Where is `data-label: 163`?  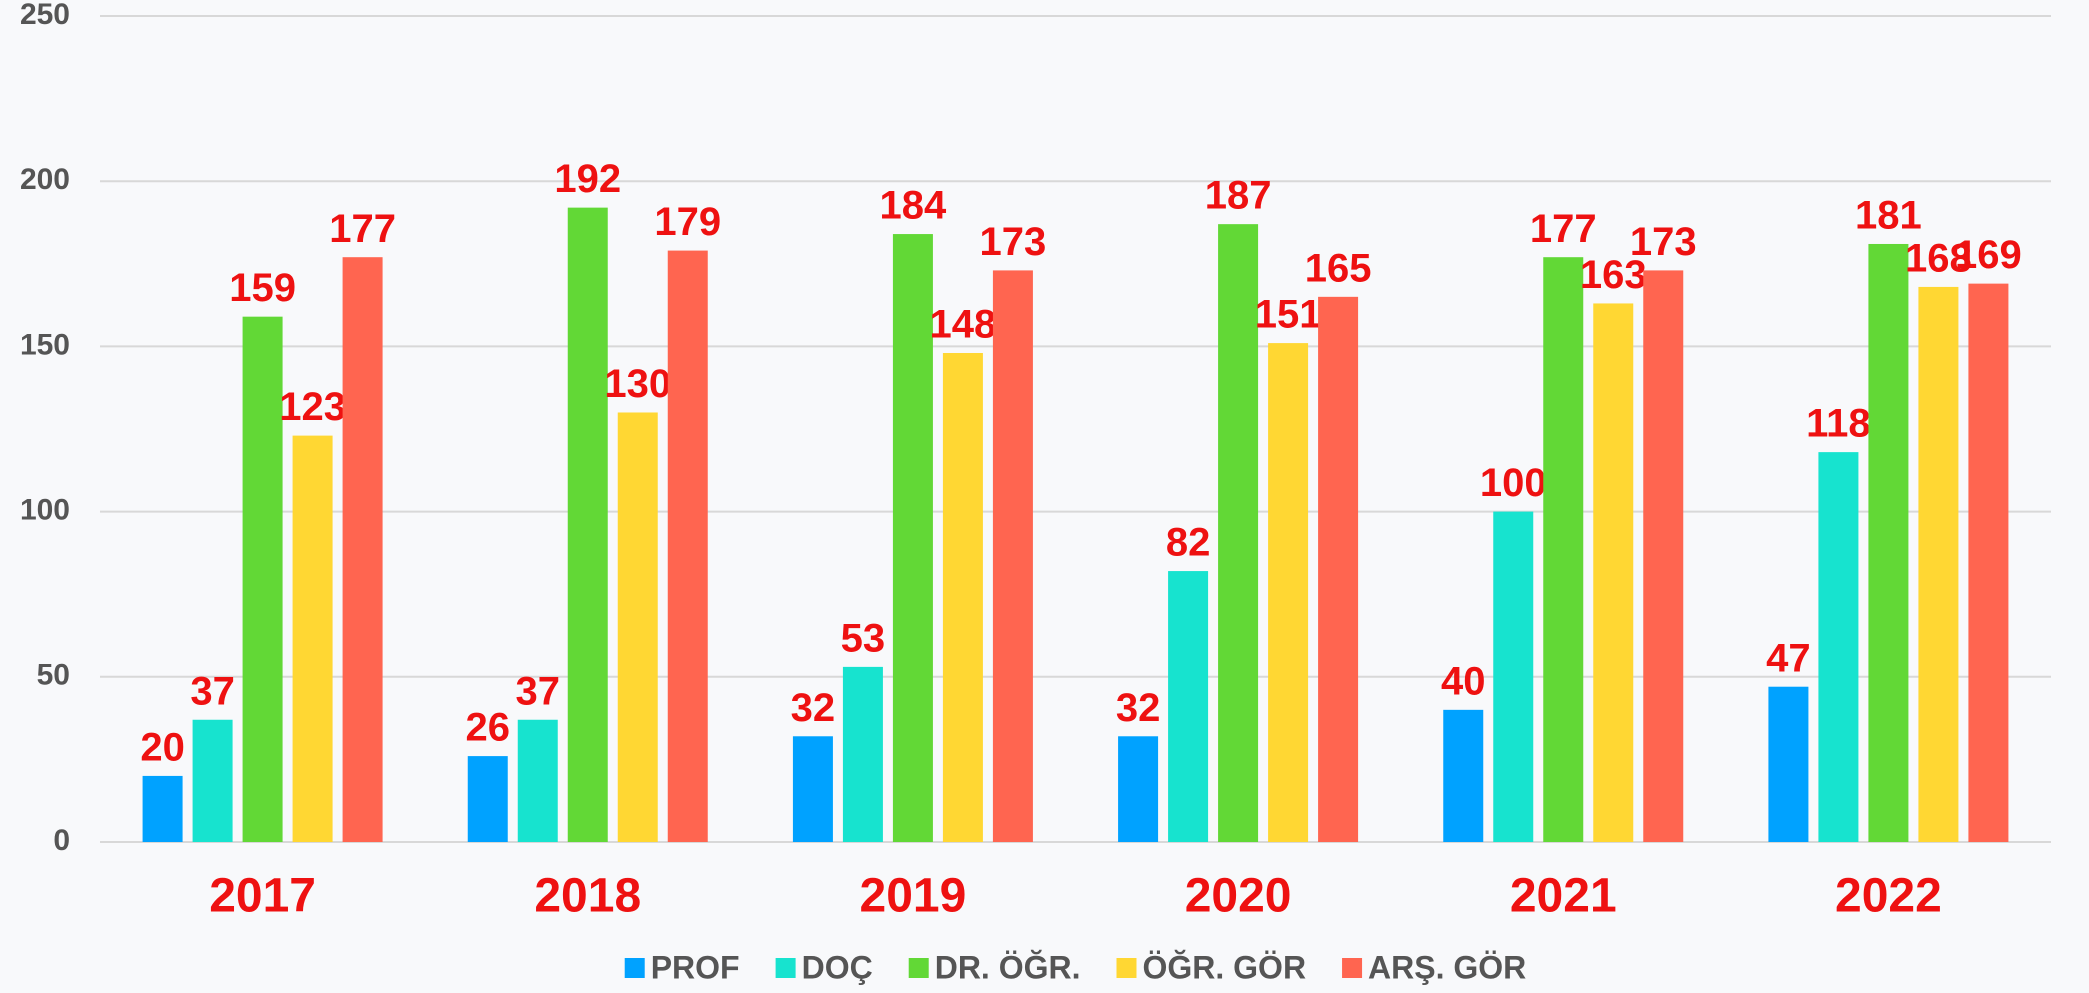 data-label: 163 is located at coordinates (1613, 275).